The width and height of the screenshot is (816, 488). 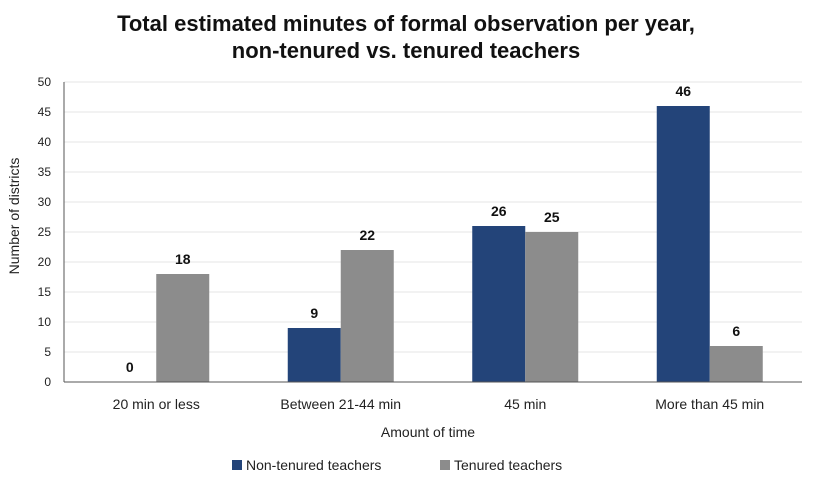 What do you see at coordinates (45, 322) in the screenshot?
I see `y-tick-label: 10` at bounding box center [45, 322].